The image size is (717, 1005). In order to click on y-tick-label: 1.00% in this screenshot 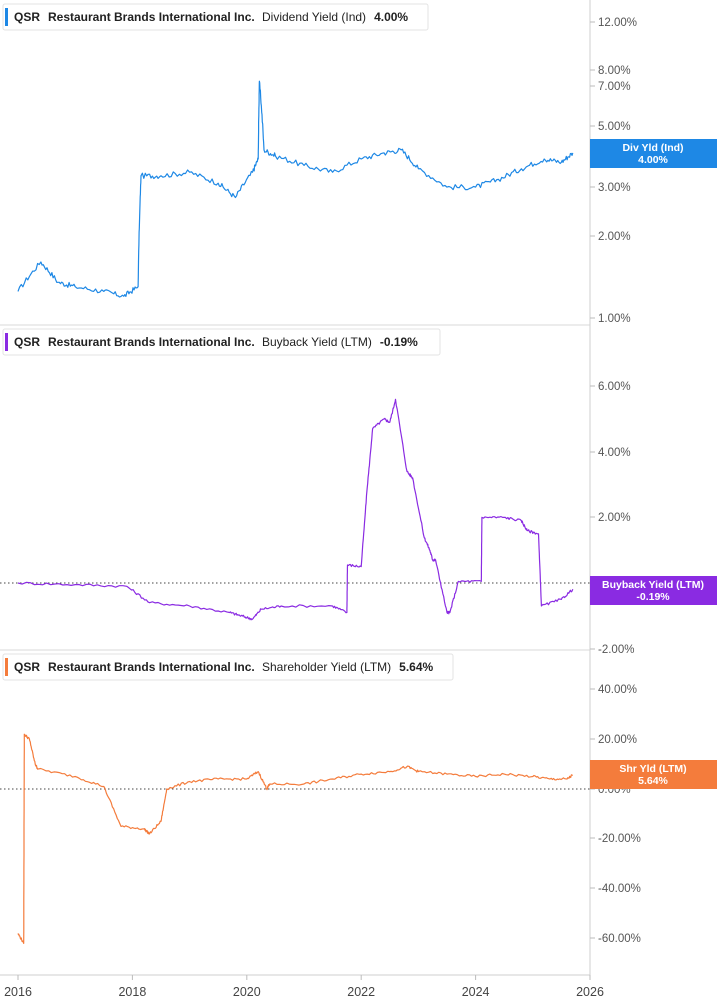, I will do `click(614, 319)`.